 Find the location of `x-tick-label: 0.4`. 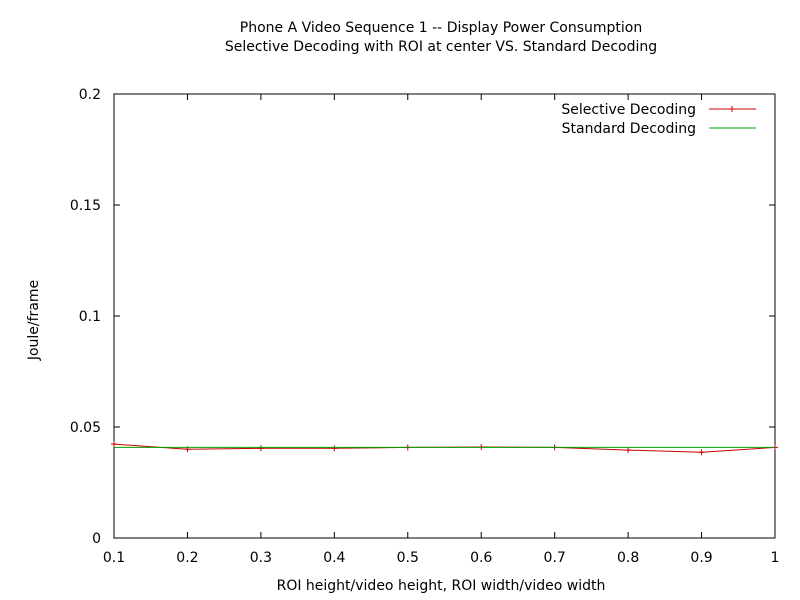

x-tick-label: 0.4 is located at coordinates (334, 558).